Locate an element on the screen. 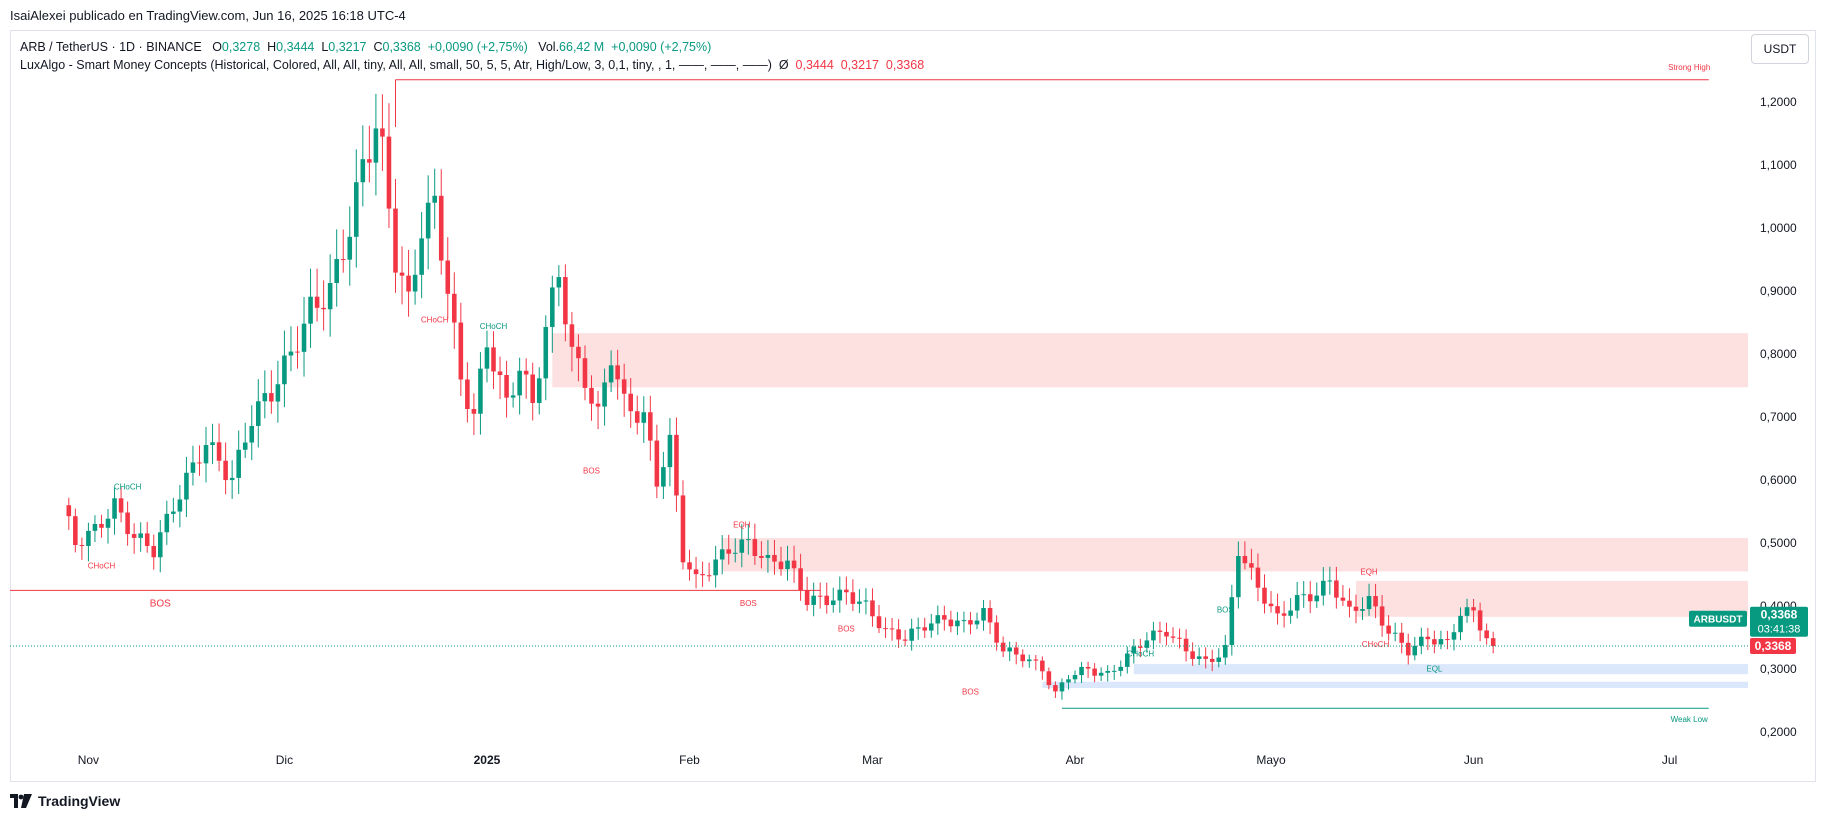 The width and height of the screenshot is (1826, 820). footer-brand: TradingView is located at coordinates (79, 801).